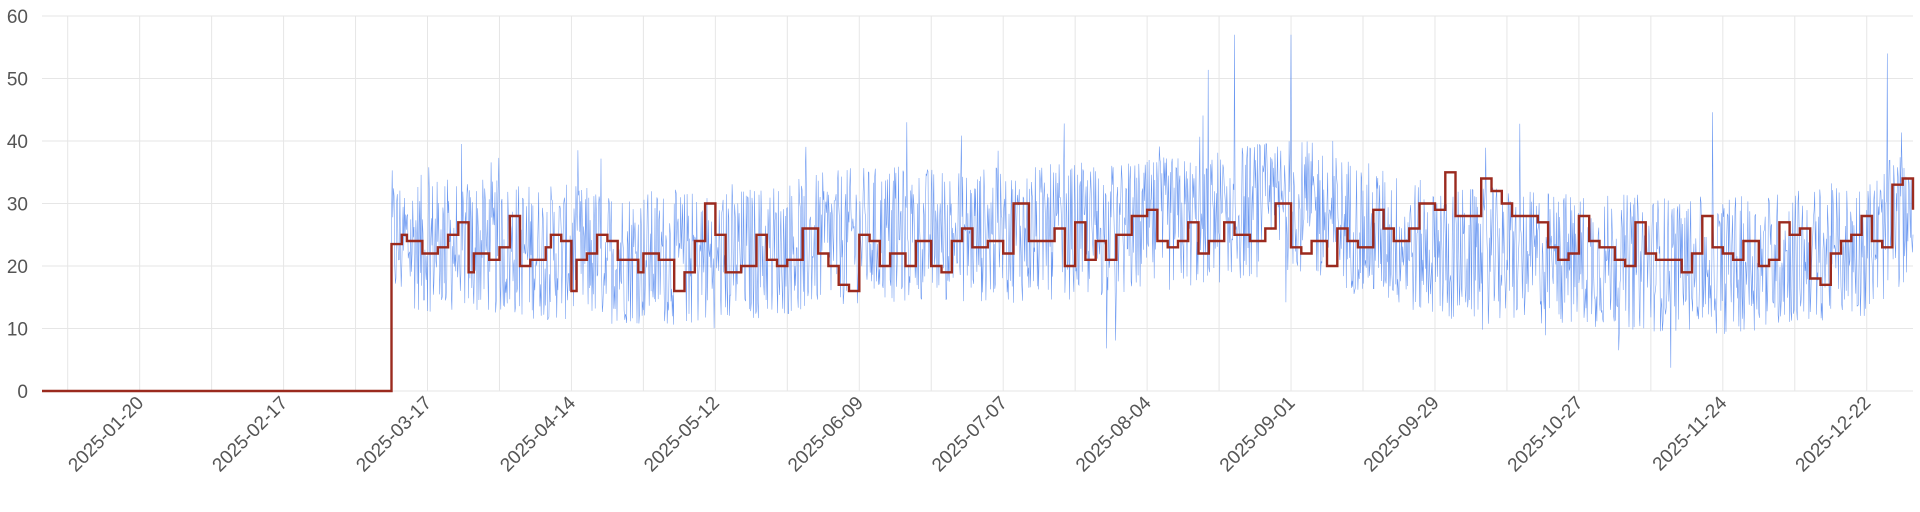  What do you see at coordinates (17, 267) in the screenshot?
I see `y-tick-label: 20` at bounding box center [17, 267].